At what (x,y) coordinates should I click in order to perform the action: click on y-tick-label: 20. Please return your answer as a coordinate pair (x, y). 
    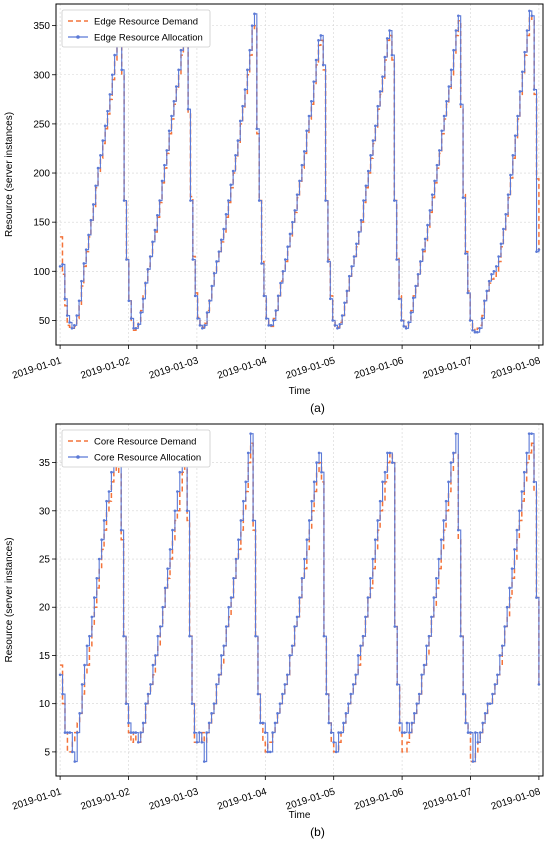
    Looking at the image, I should click on (45, 608).